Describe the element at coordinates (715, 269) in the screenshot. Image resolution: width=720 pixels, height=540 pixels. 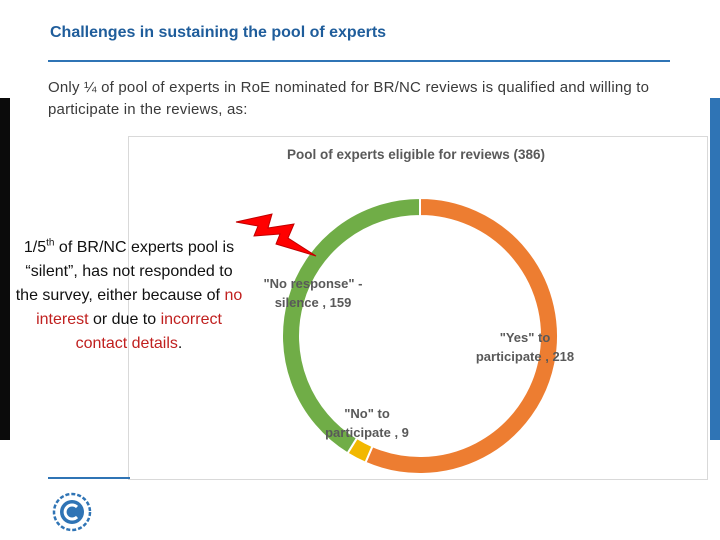
I see `right-accent-bar` at that location.